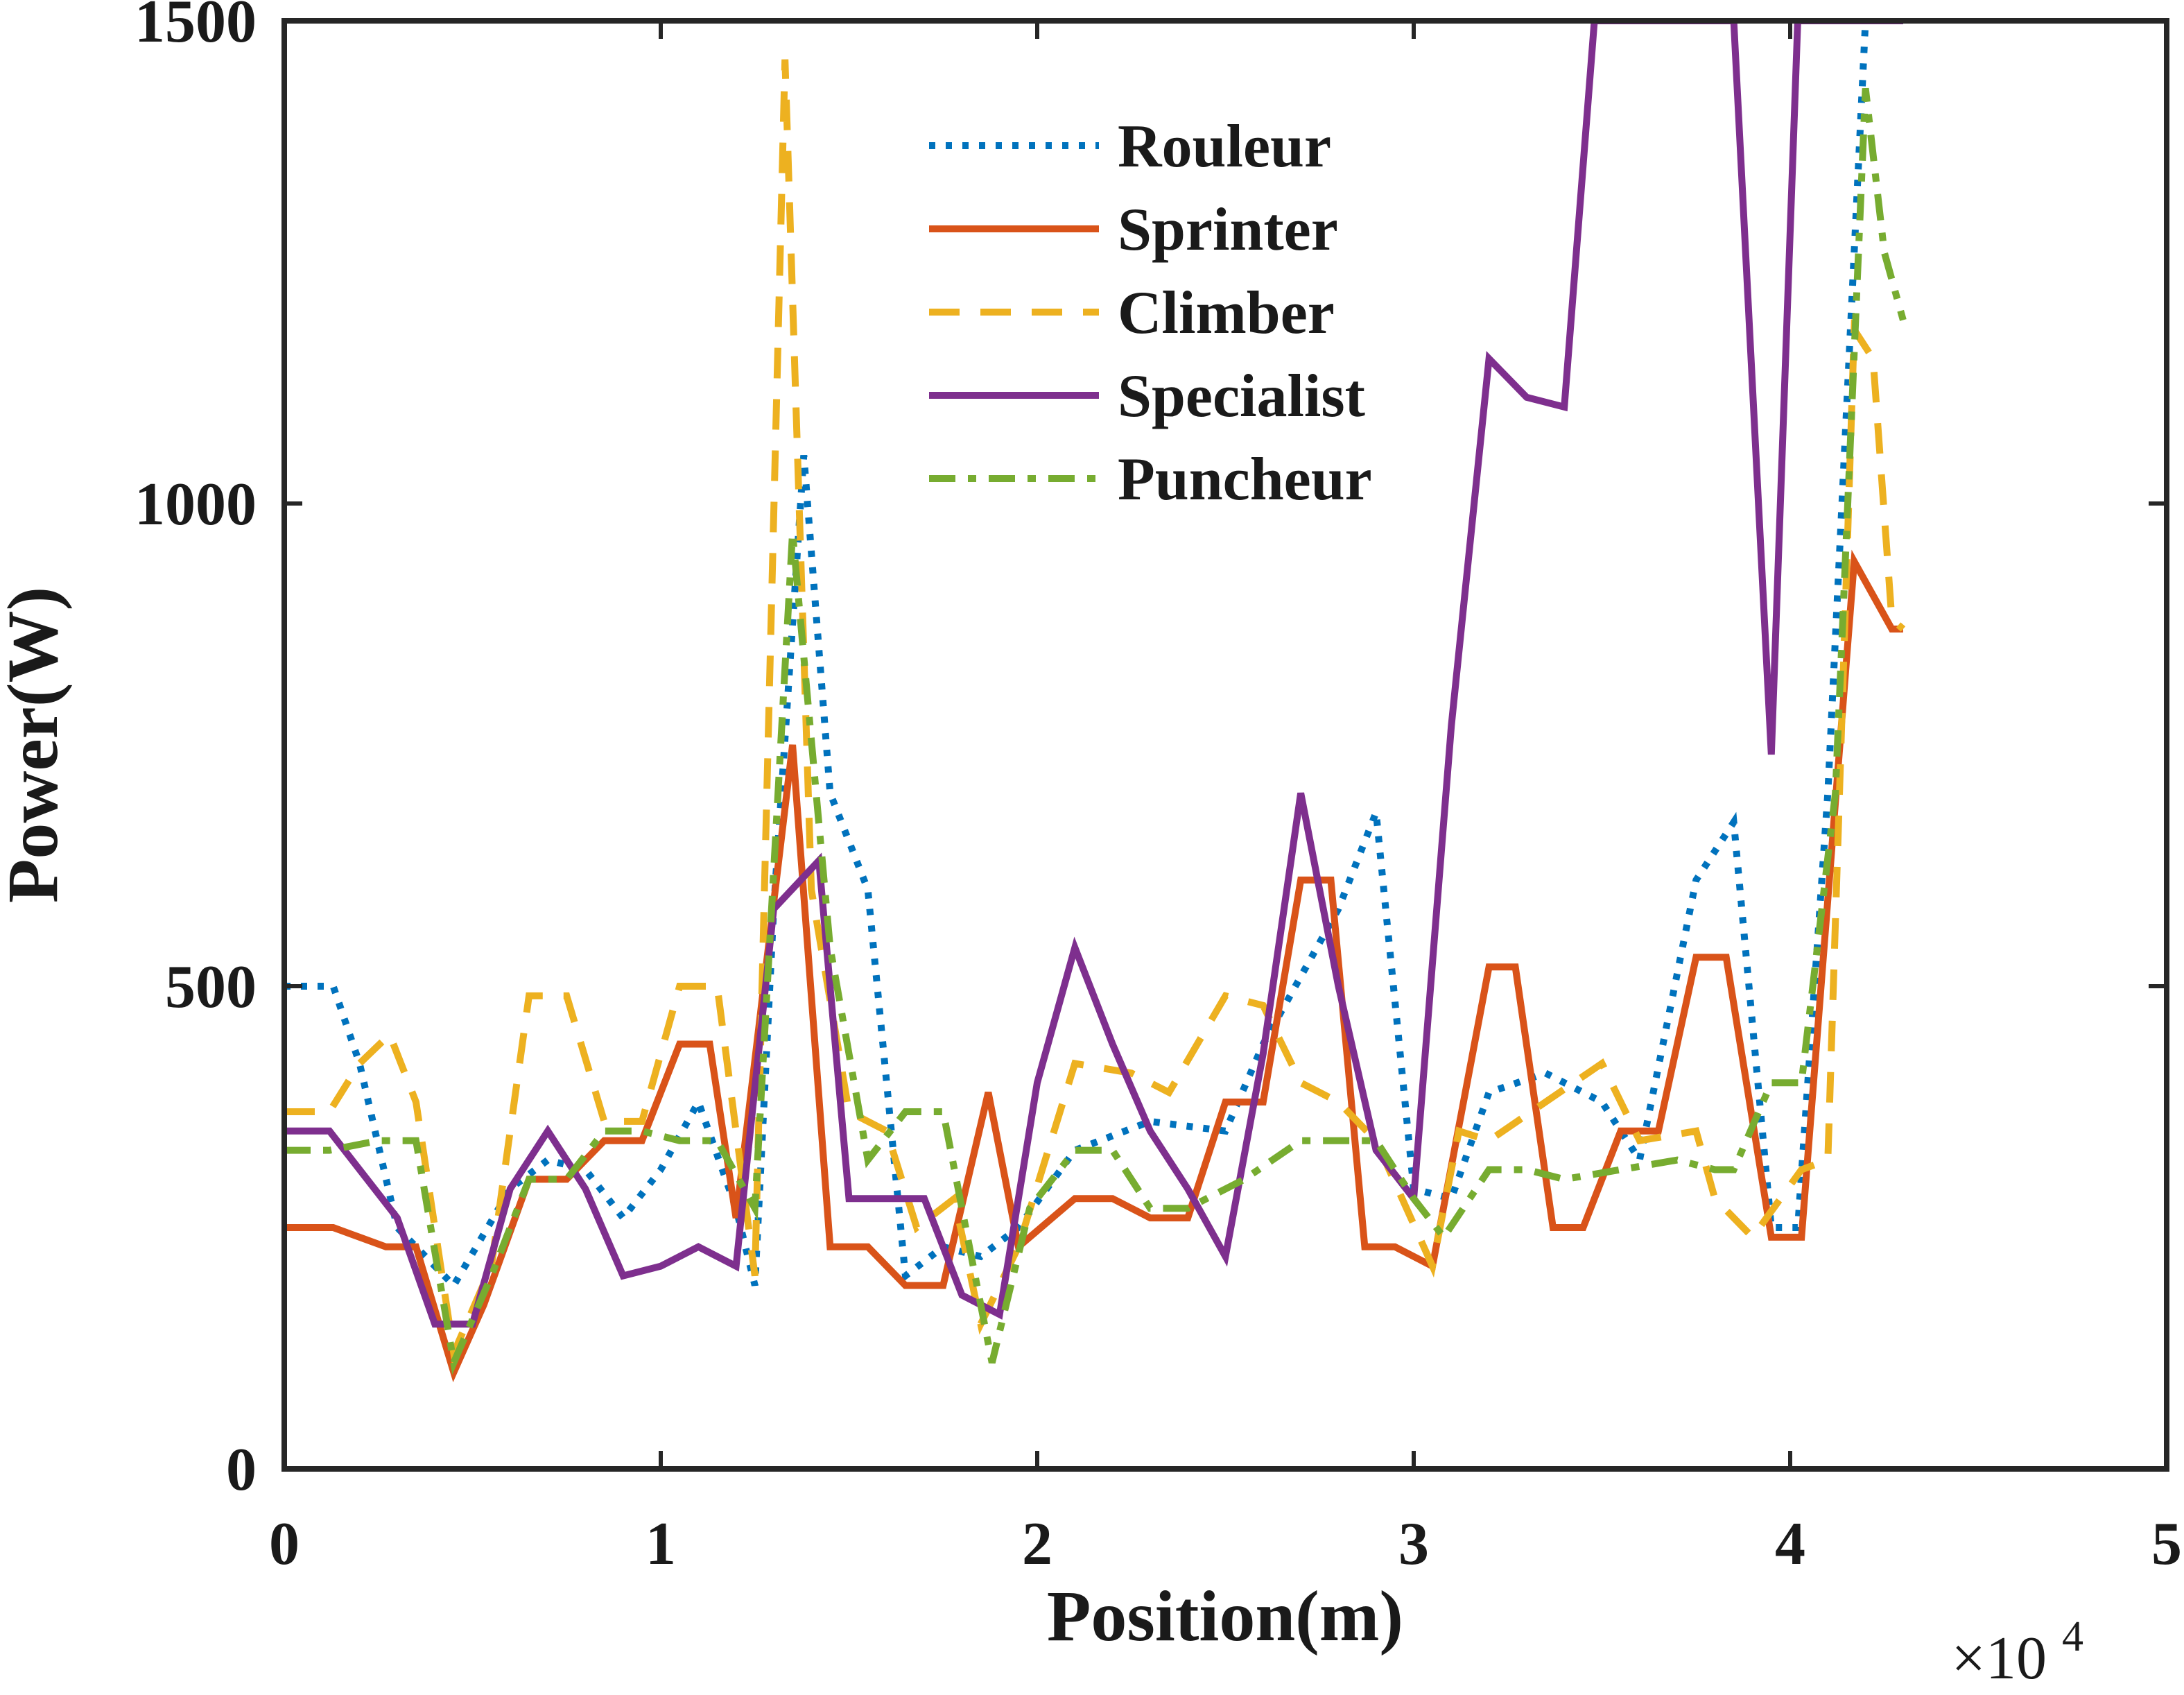 The width and height of the screenshot is (2184, 1695). Describe the element at coordinates (1226, 313) in the screenshot. I see `legend-label-climber: Climber` at that location.